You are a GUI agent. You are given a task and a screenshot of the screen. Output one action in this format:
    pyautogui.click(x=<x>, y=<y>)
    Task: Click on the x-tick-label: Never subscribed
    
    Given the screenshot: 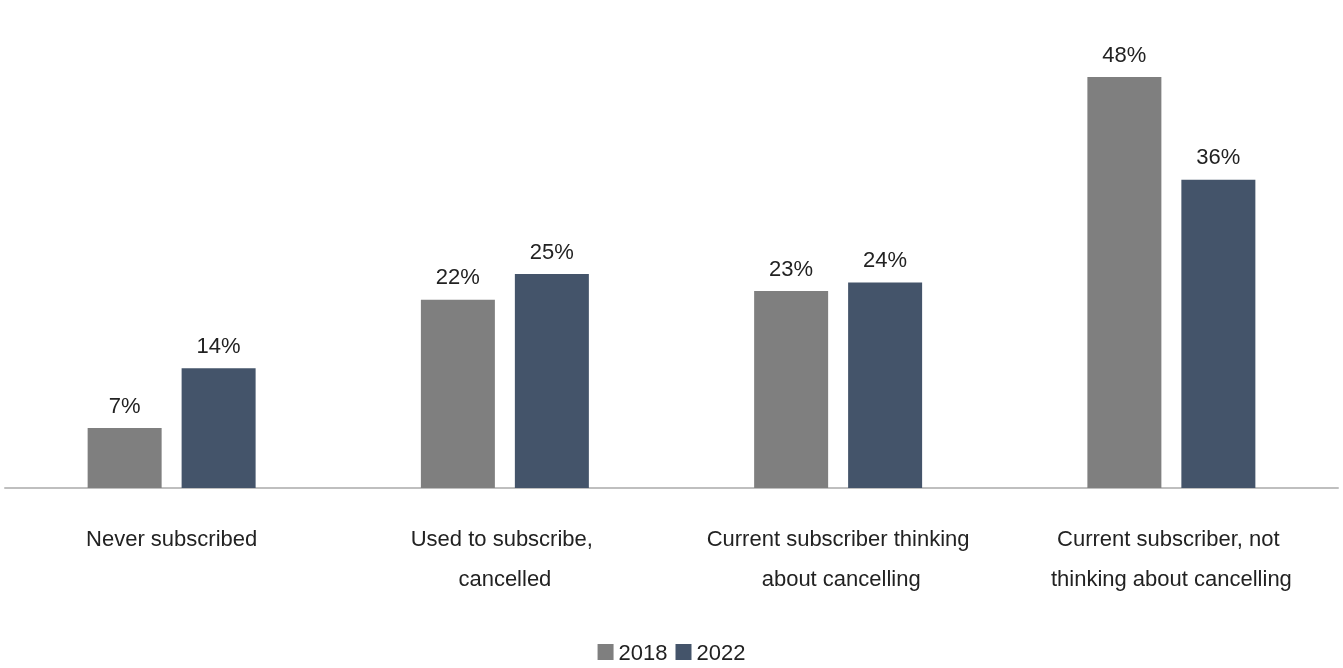 What is the action you would take?
    pyautogui.click(x=172, y=538)
    